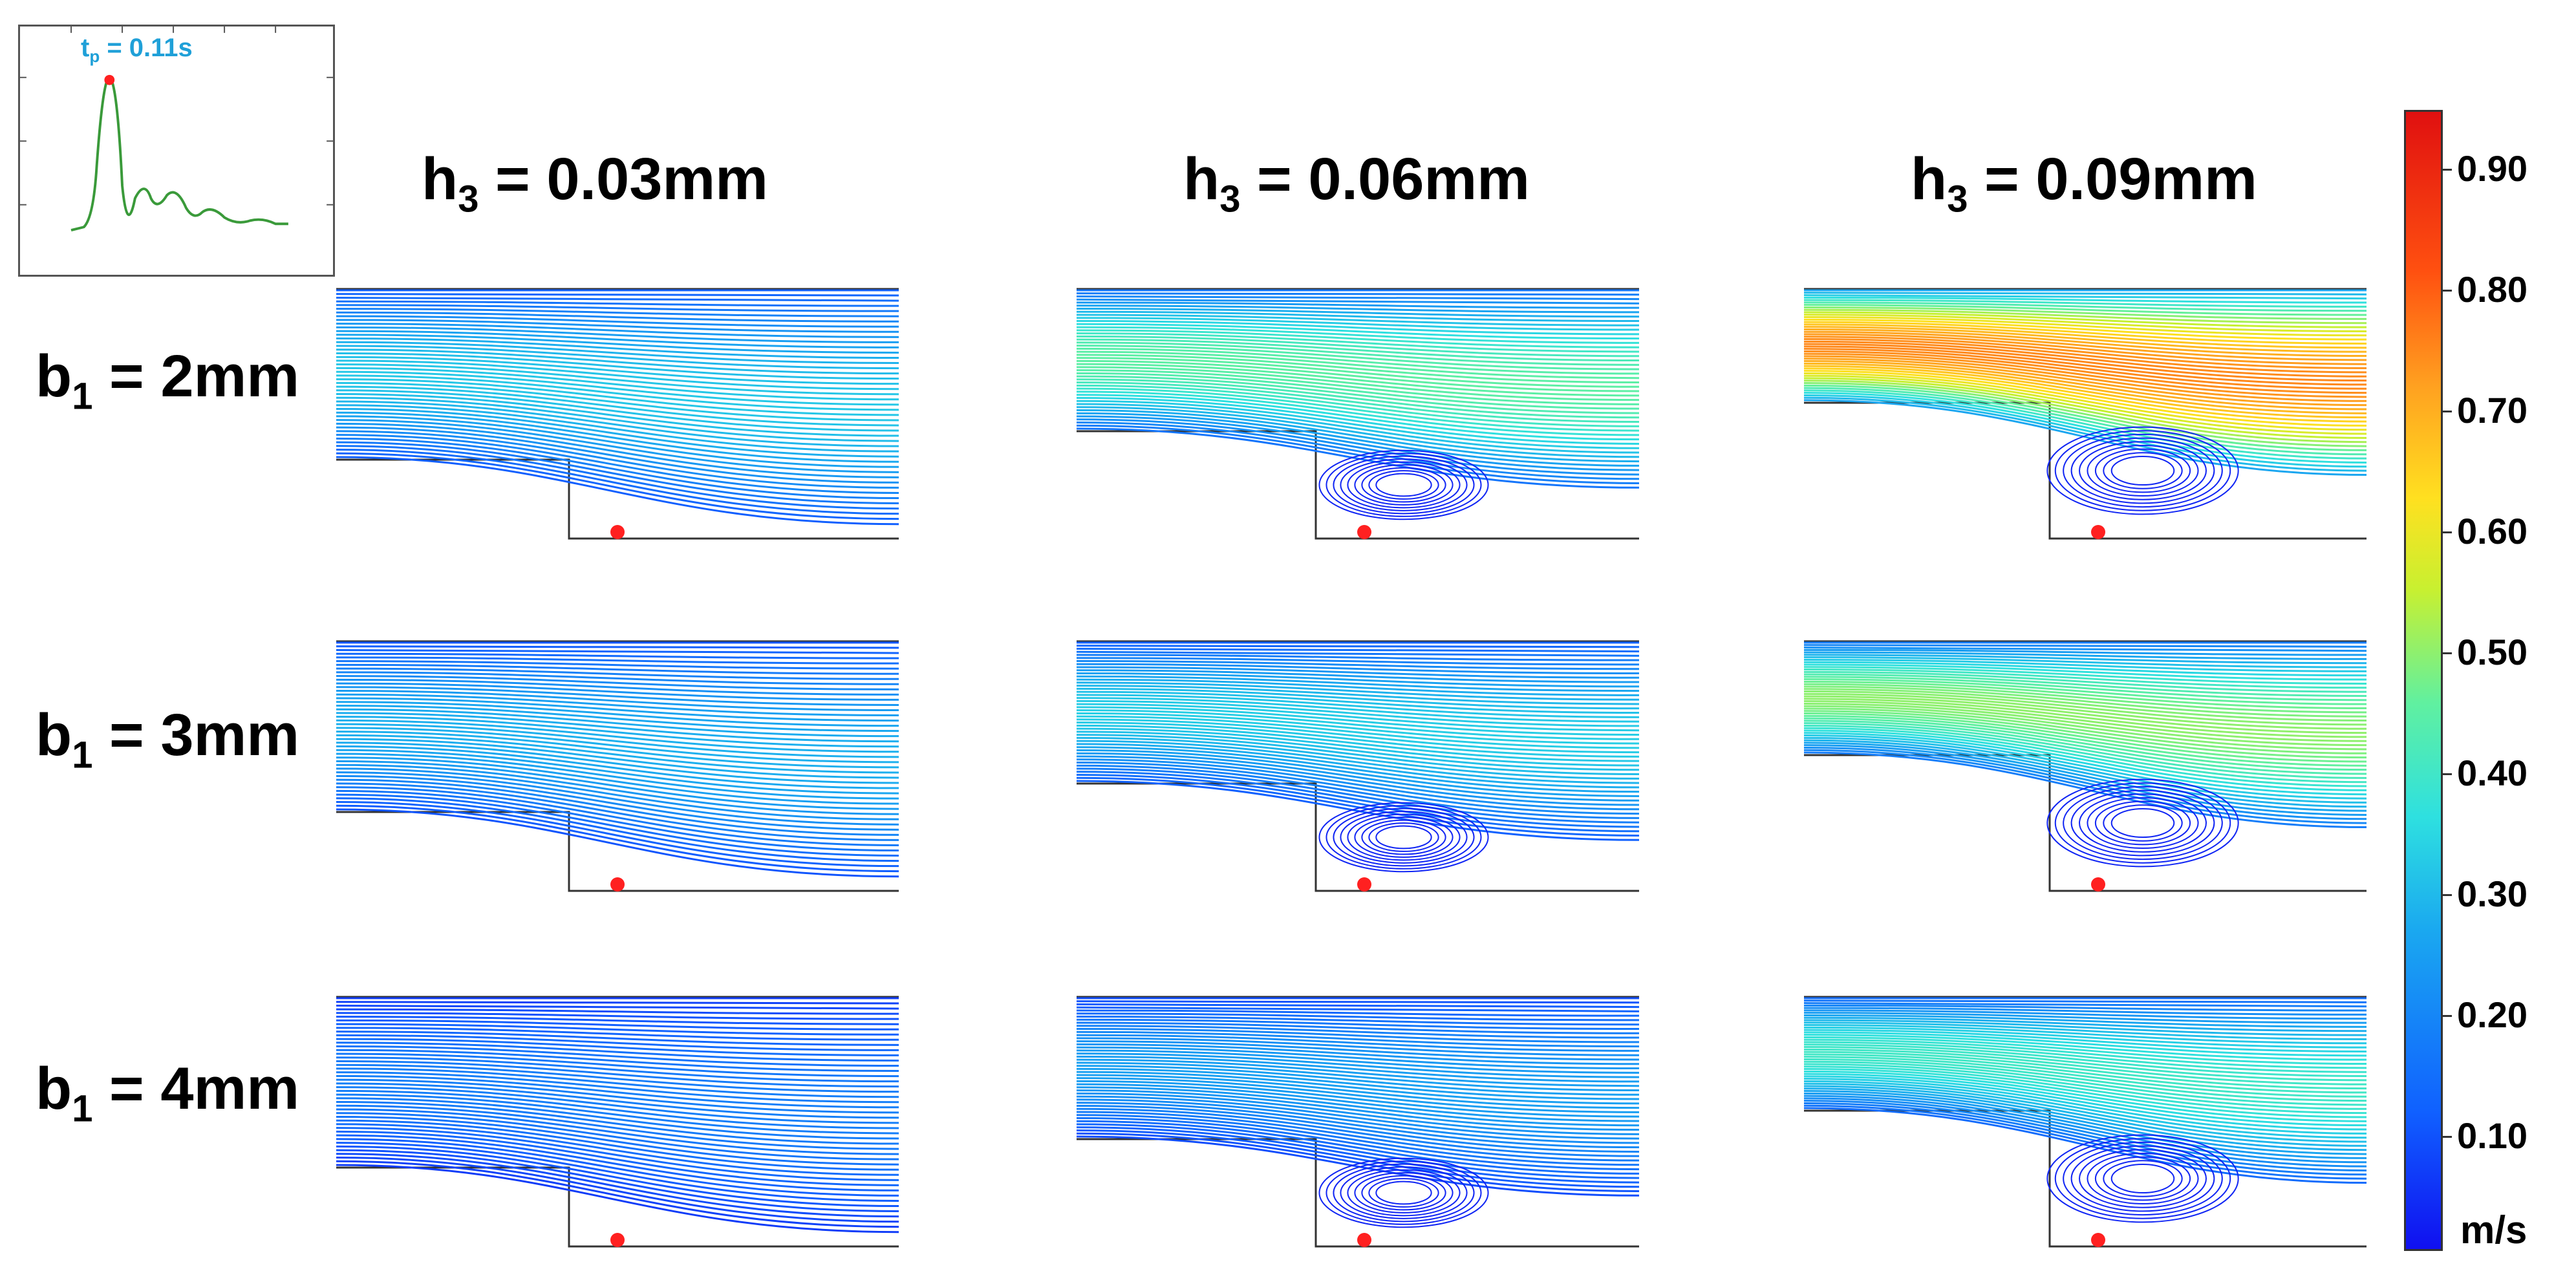 Image resolution: width=2576 pixels, height=1282 pixels. I want to click on column-header-h3-009: h3 = 0.09mm, so click(2084, 183).